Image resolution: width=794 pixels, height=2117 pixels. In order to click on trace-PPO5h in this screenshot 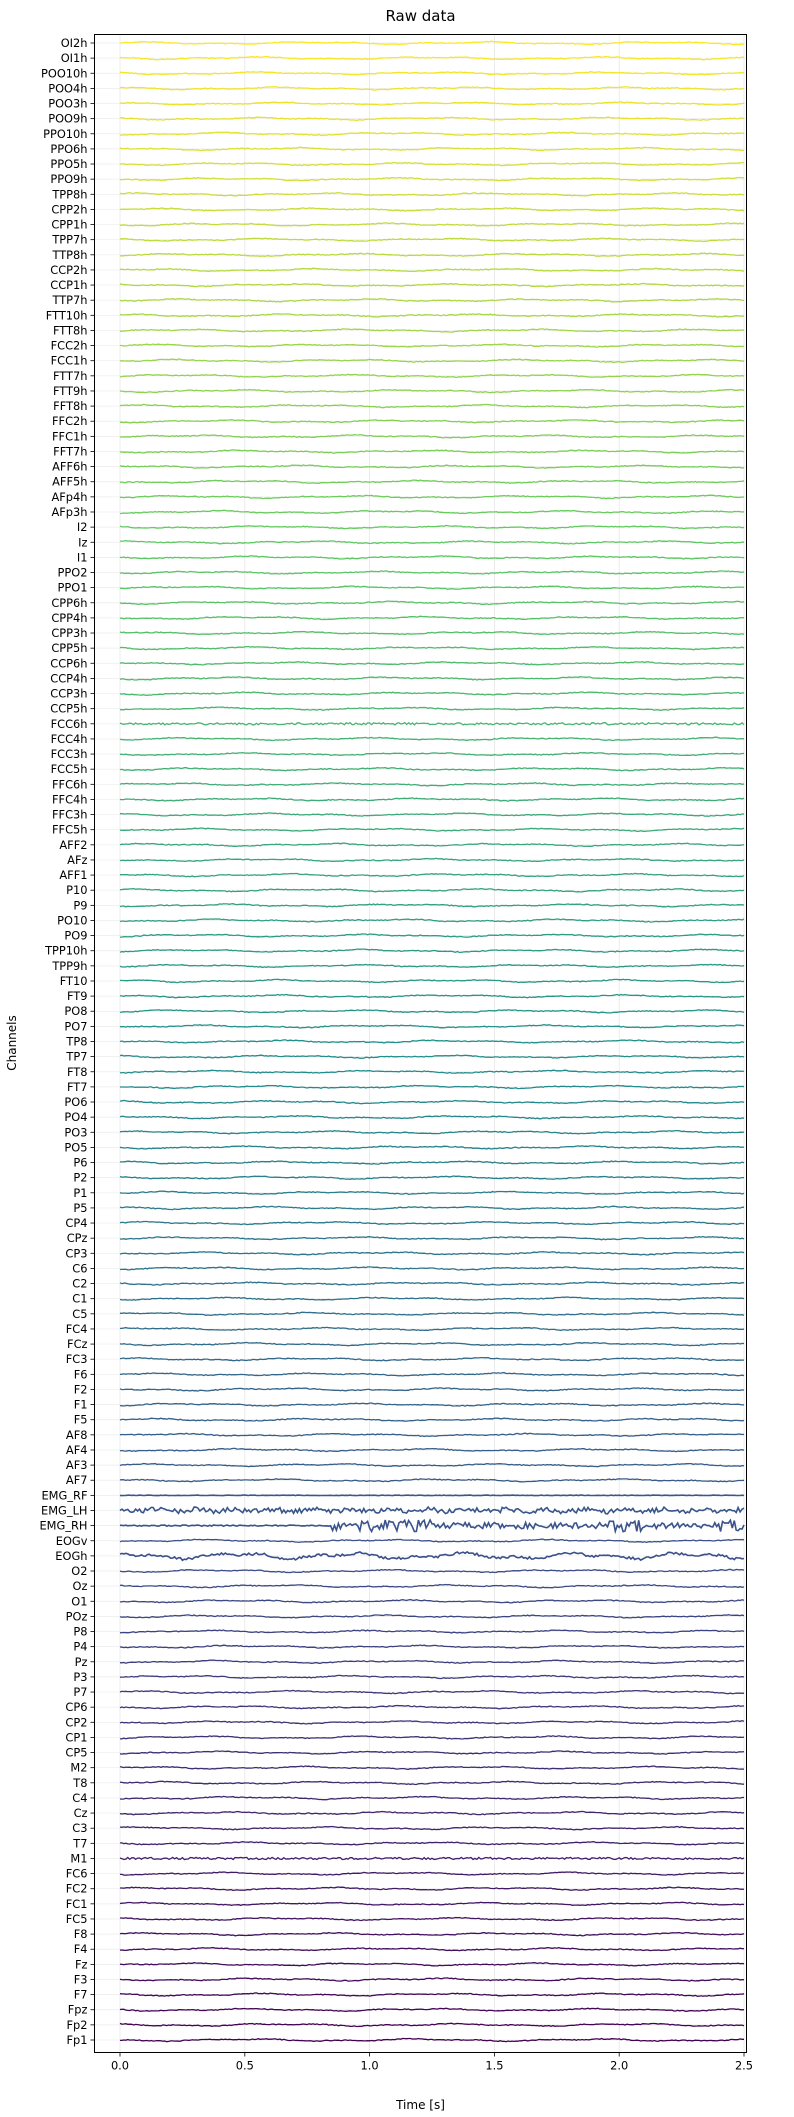, I will do `click(432, 164)`.